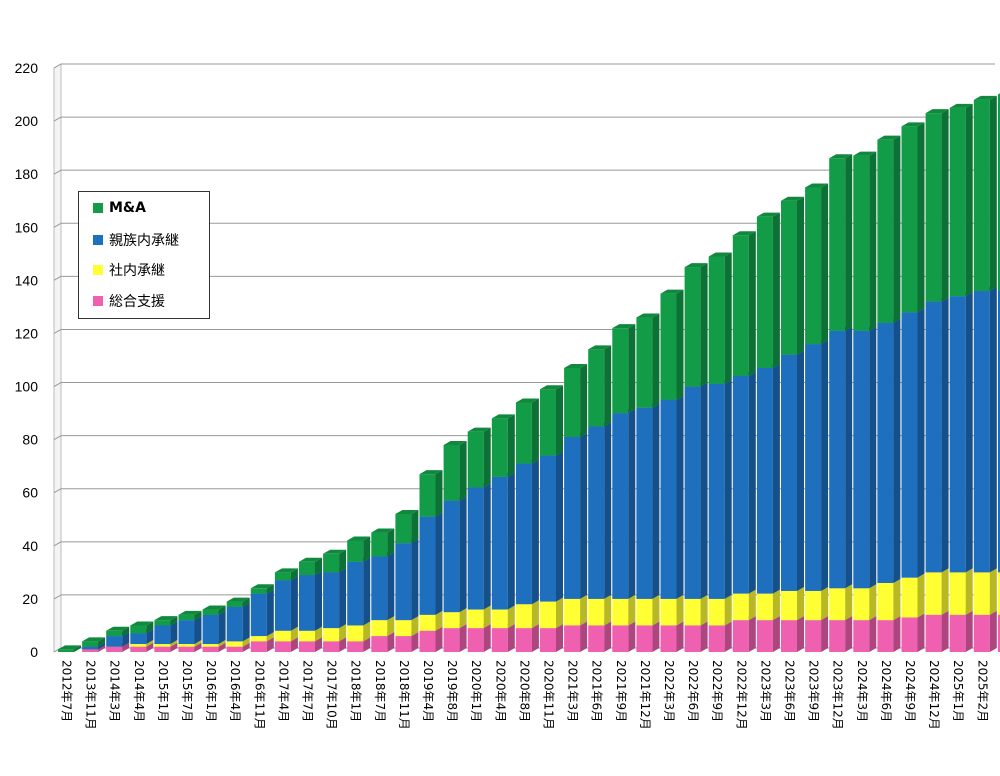  Describe the element at coordinates (163, 691) in the screenshot. I see `x-tick-label: 2015年1月` at that location.